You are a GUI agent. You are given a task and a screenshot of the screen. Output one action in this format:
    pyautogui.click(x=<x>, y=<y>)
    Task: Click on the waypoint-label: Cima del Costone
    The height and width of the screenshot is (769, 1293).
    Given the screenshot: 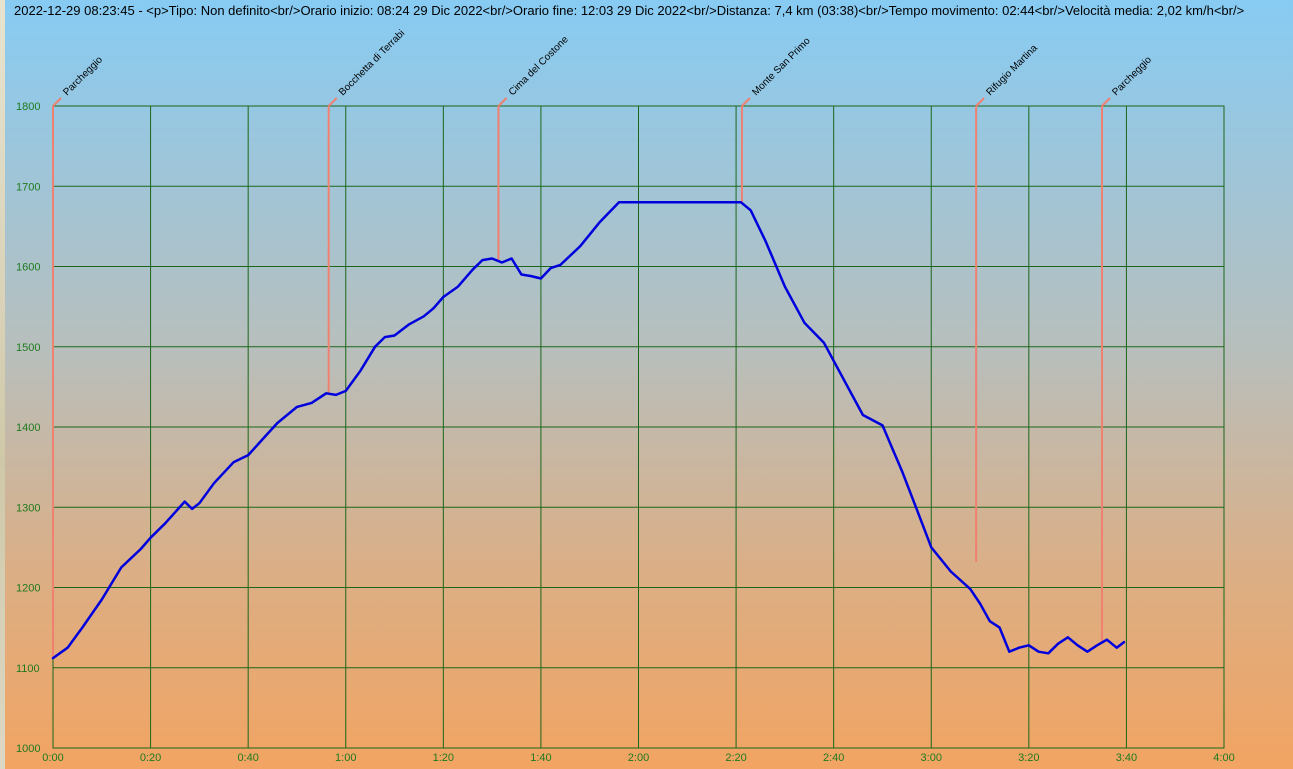 What is the action you would take?
    pyautogui.click(x=539, y=66)
    